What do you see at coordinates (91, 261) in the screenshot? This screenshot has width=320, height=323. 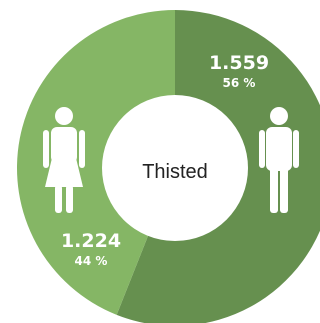 I see `female-percent-label: 44 %` at bounding box center [91, 261].